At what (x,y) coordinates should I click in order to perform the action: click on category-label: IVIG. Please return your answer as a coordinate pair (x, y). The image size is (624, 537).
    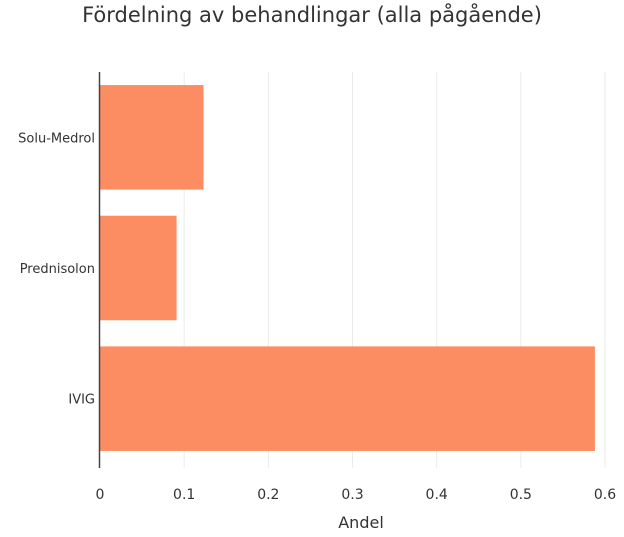
    Looking at the image, I should click on (81, 400).